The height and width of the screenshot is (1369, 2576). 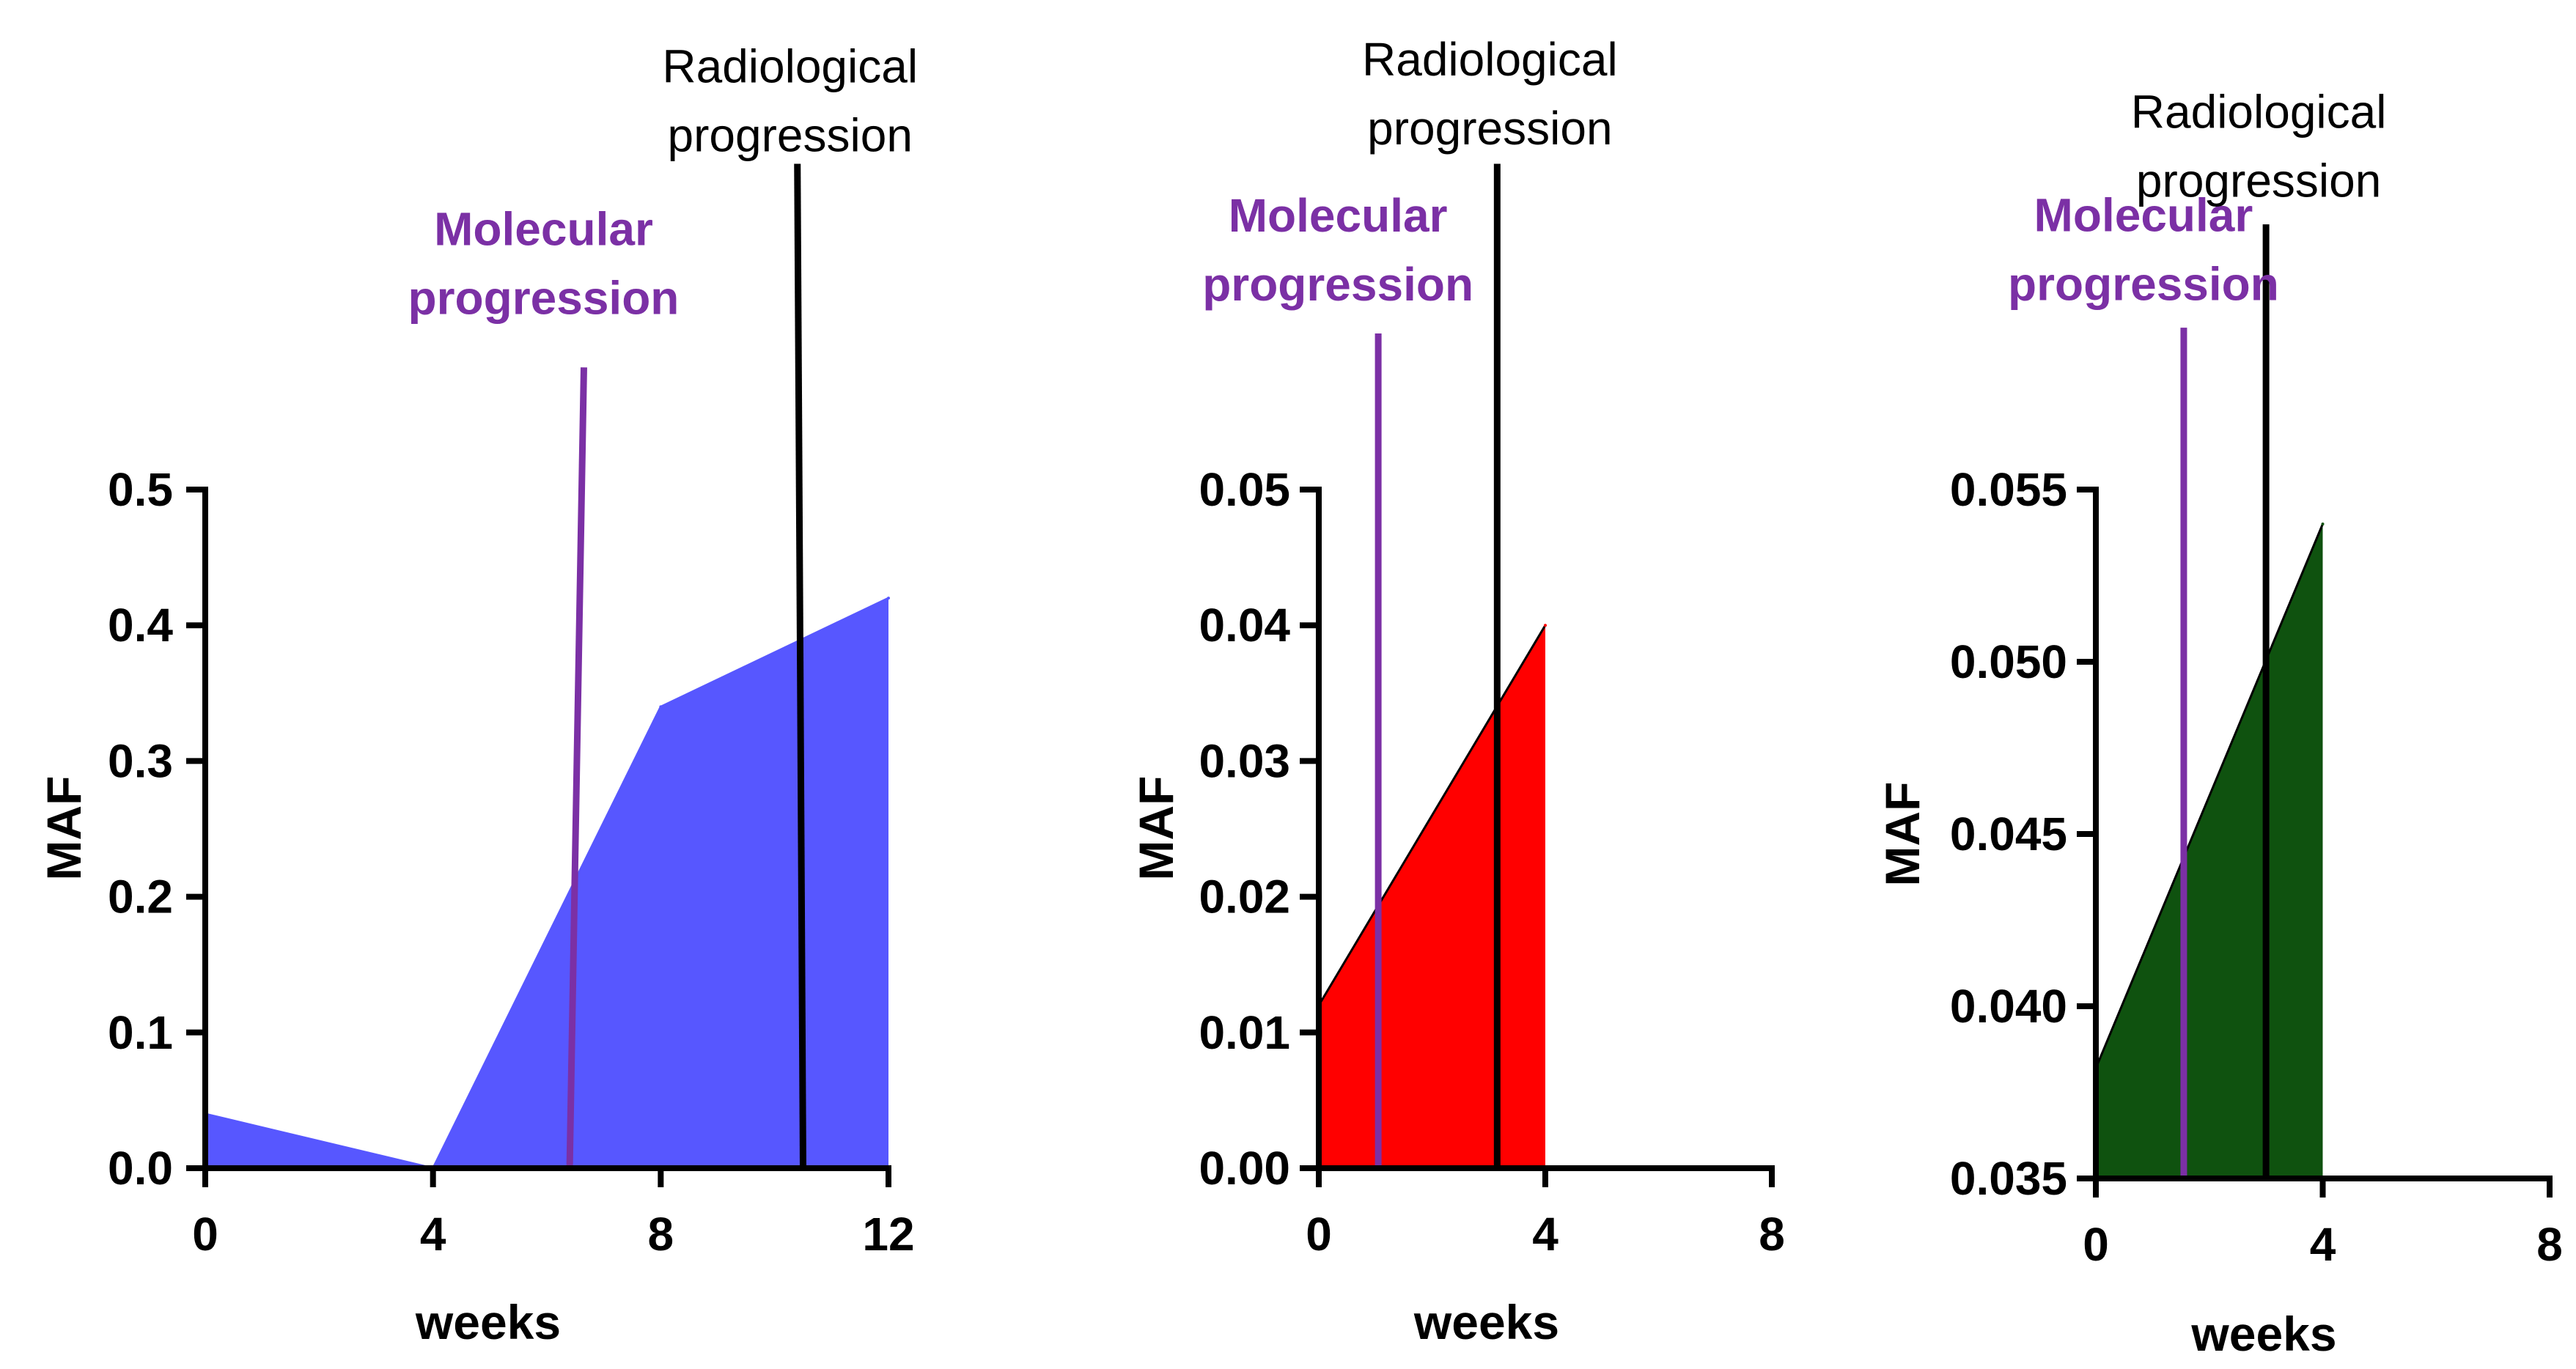 What do you see at coordinates (888, 1234) in the screenshot?
I see `x-tick-label: 12` at bounding box center [888, 1234].